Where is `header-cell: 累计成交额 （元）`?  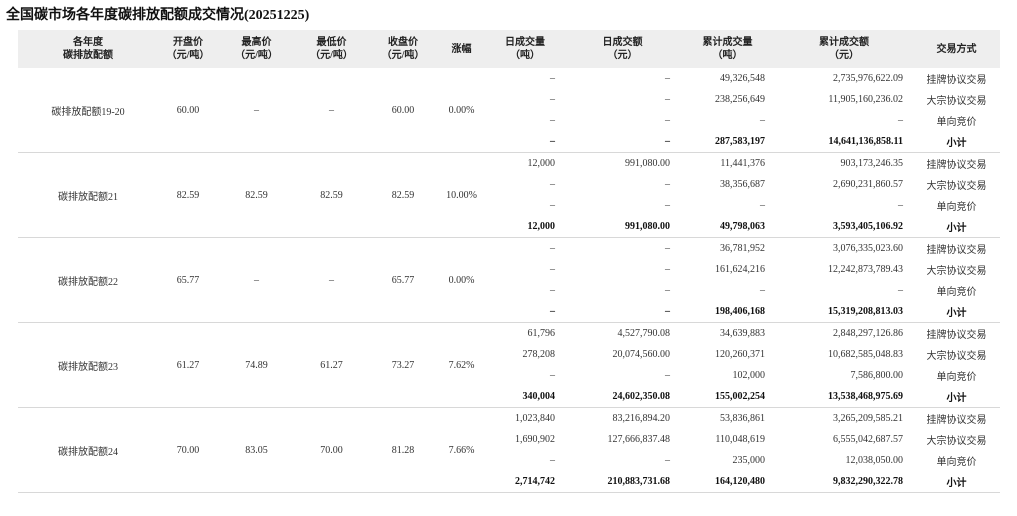
header-cell: 累计成交额 （元） is located at coordinates (844, 49).